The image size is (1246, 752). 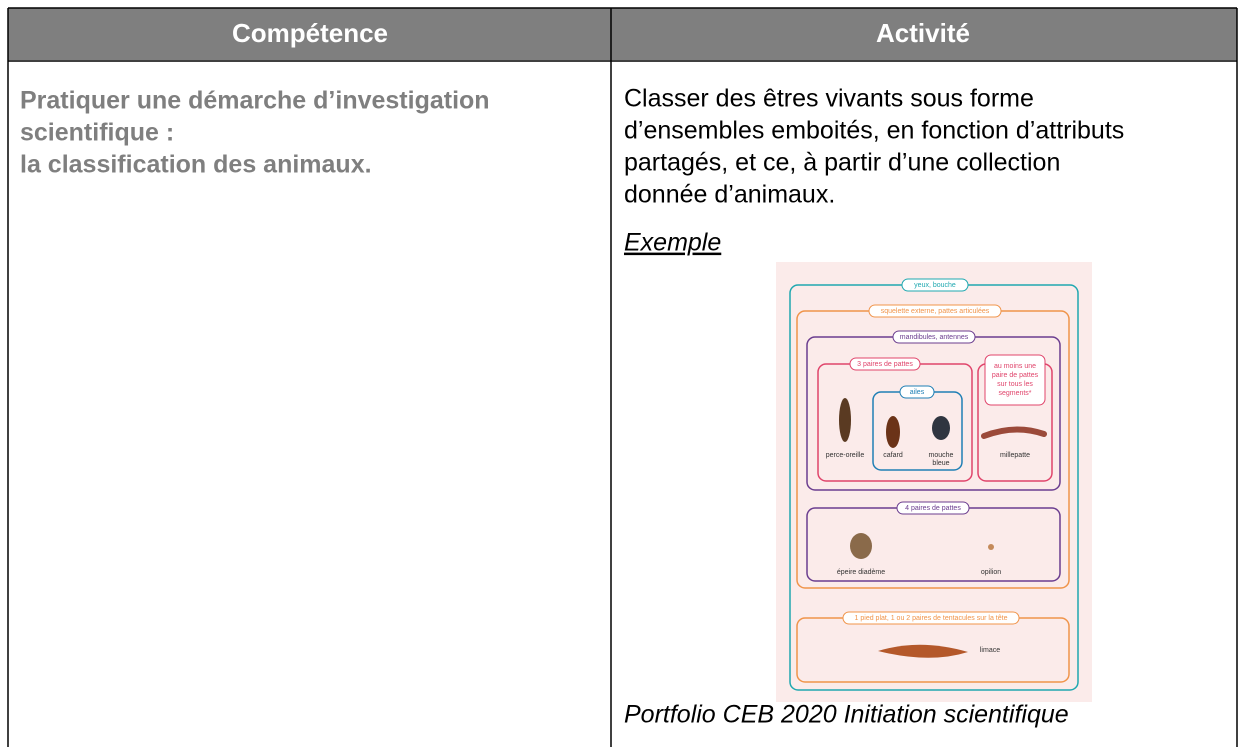 I want to click on group-label: ailes, so click(x=917, y=392).